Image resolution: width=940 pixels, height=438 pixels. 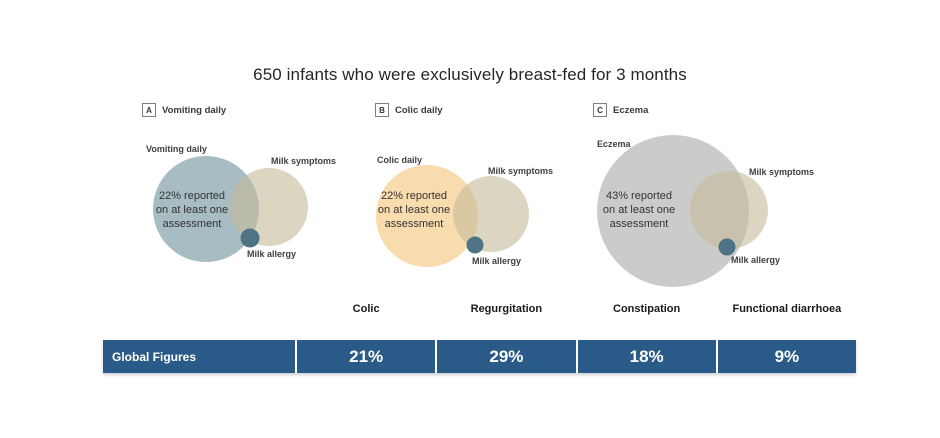 I want to click on milk-symptoms-label-b: Milk symptoms, so click(x=521, y=171).